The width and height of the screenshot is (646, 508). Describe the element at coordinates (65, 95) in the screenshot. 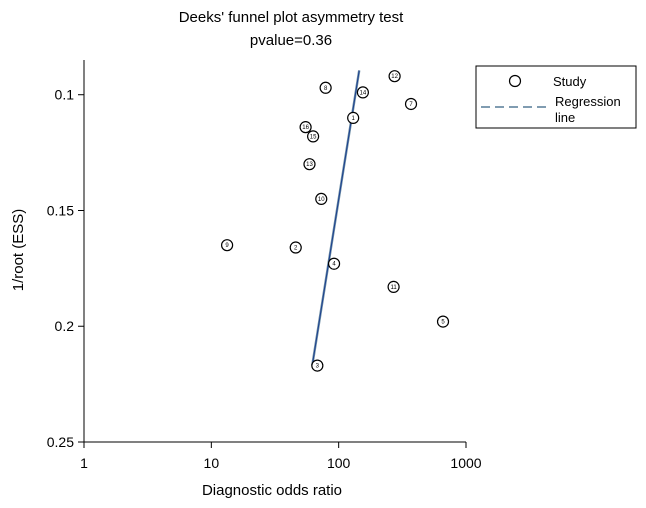

I see `y-tick-label: 0.1` at that location.